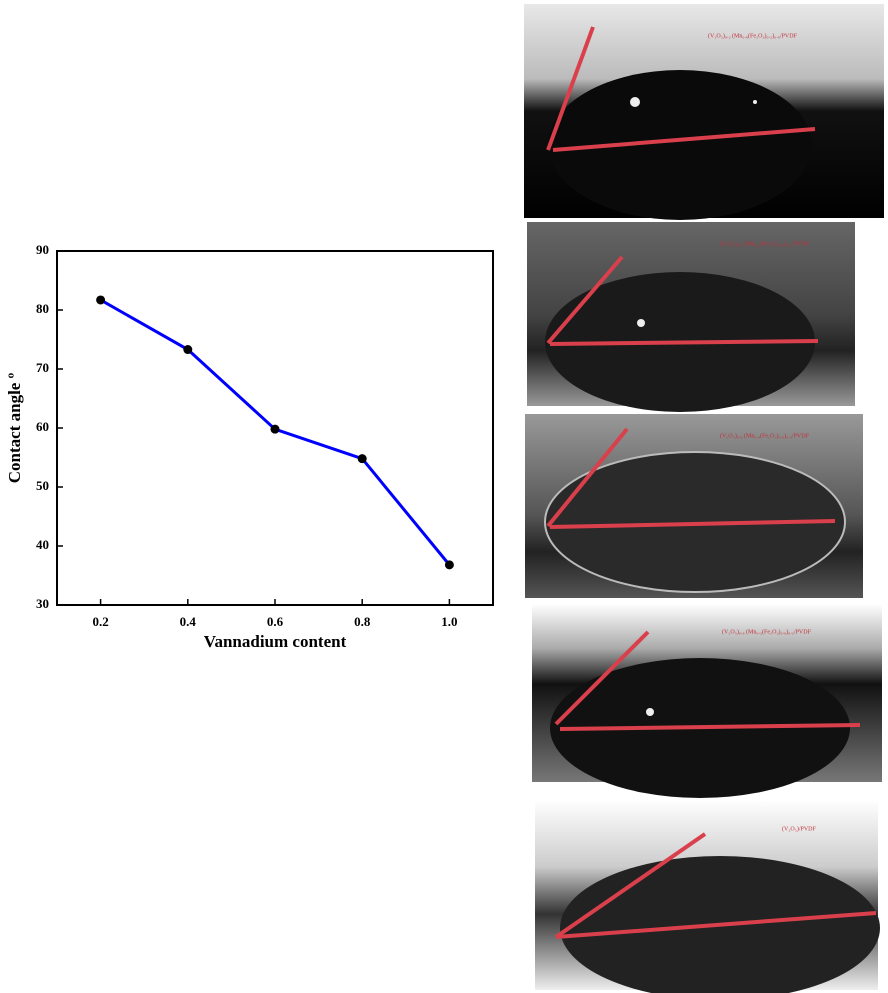 This screenshot has width=888, height=993. Describe the element at coordinates (767, 631) in the screenshot. I see `photo-label: (V₂O₅)₀.₈ (Mn₀.₂(Fe₂O₃)₀.₈)₀.₂/PVDF` at that location.